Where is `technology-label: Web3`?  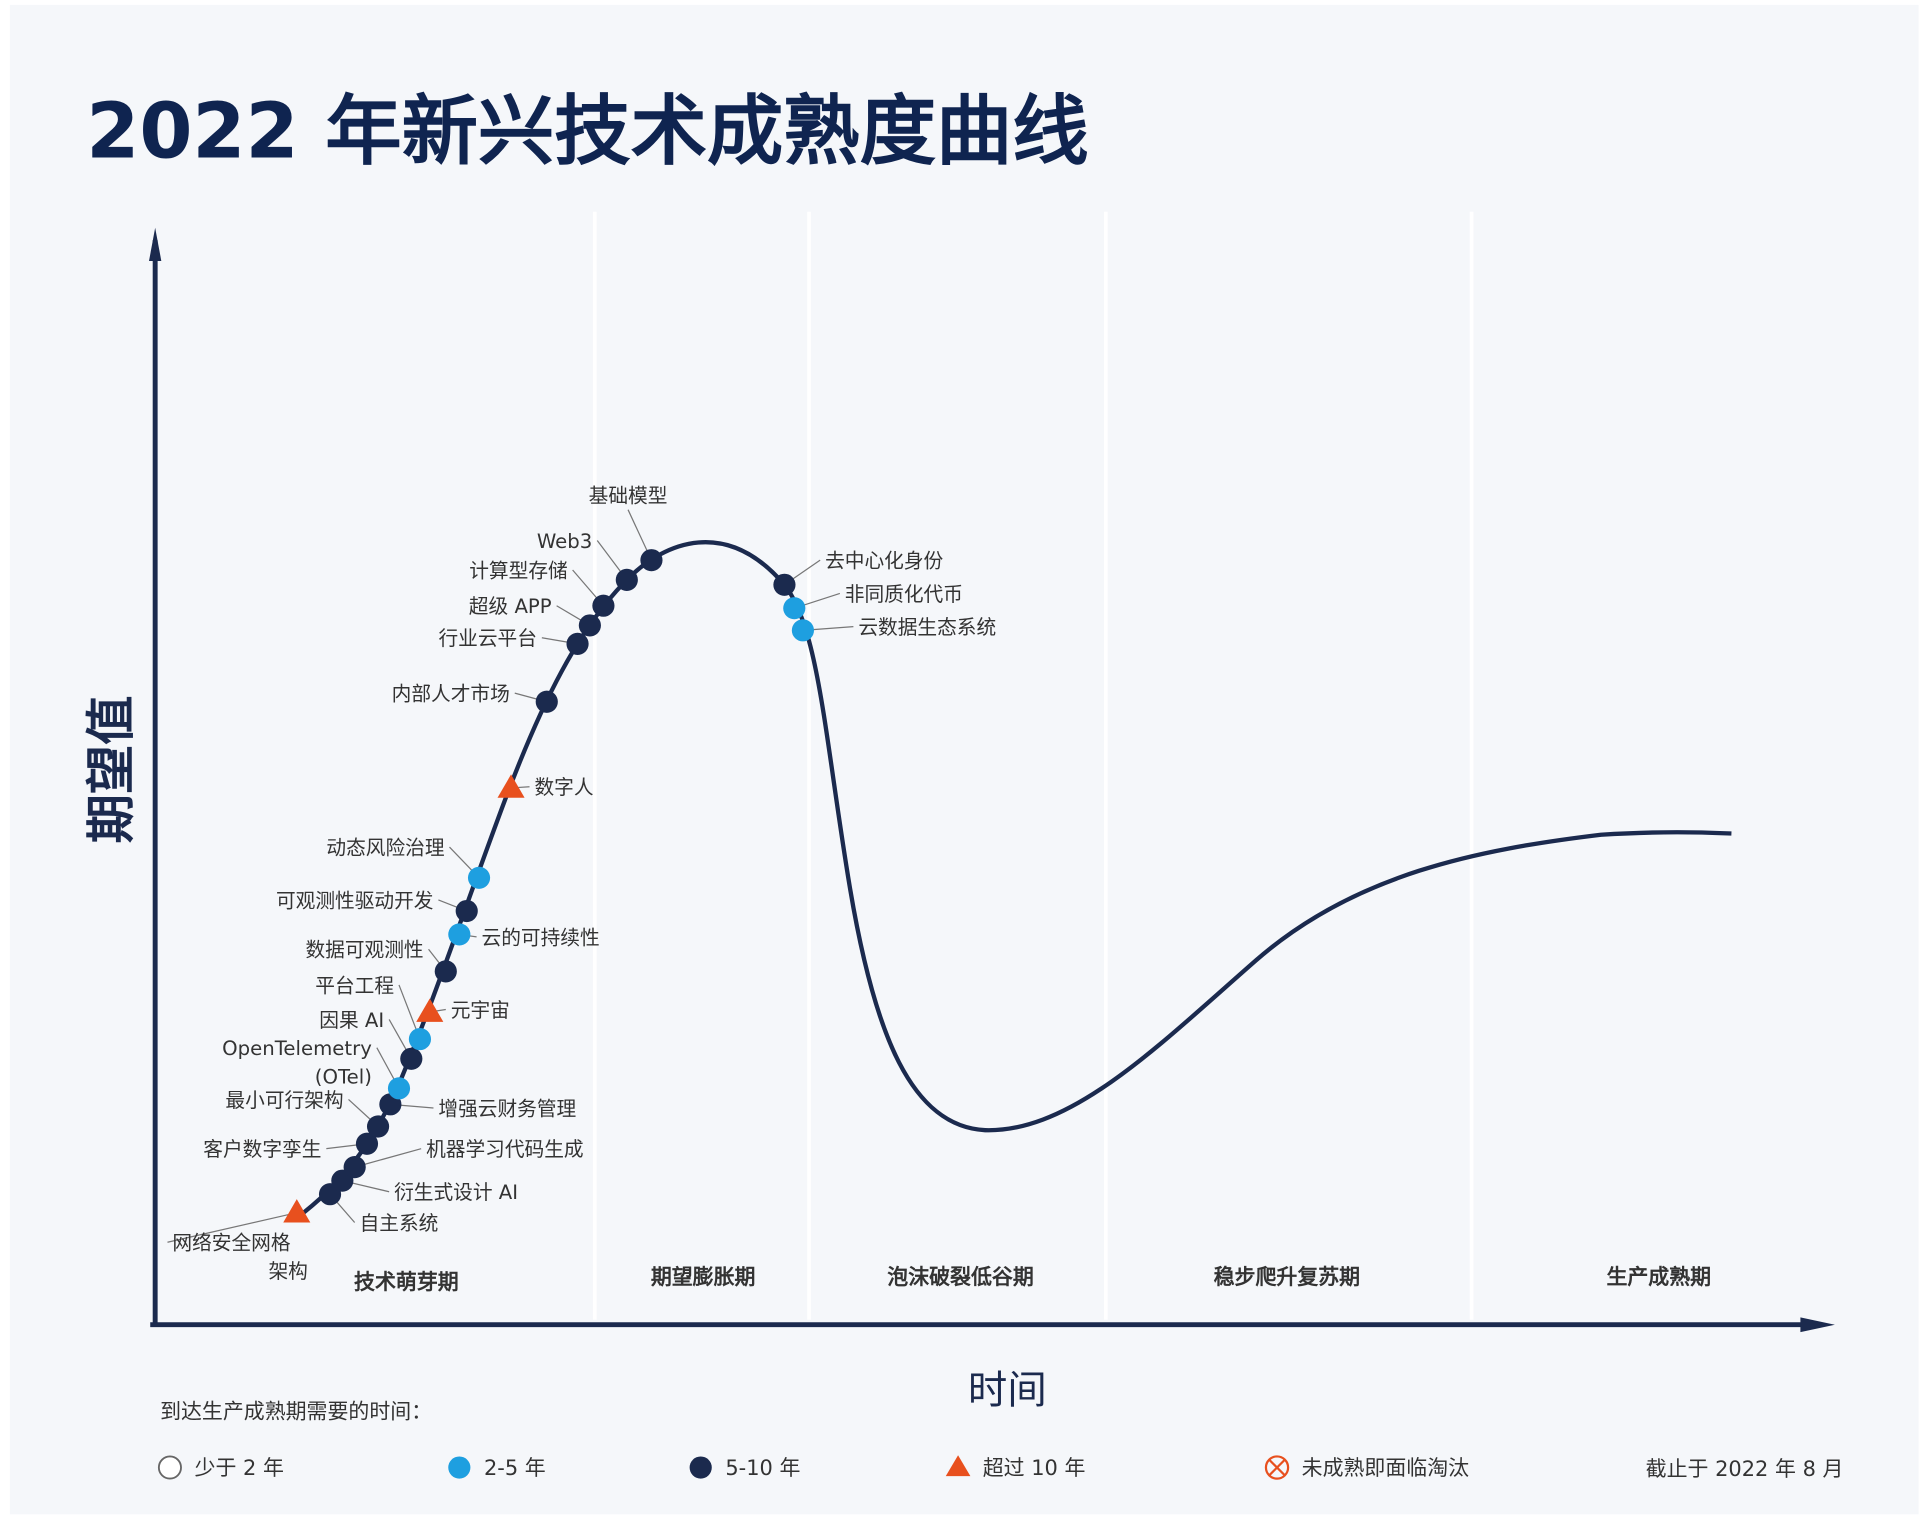 technology-label: Web3 is located at coordinates (564, 541).